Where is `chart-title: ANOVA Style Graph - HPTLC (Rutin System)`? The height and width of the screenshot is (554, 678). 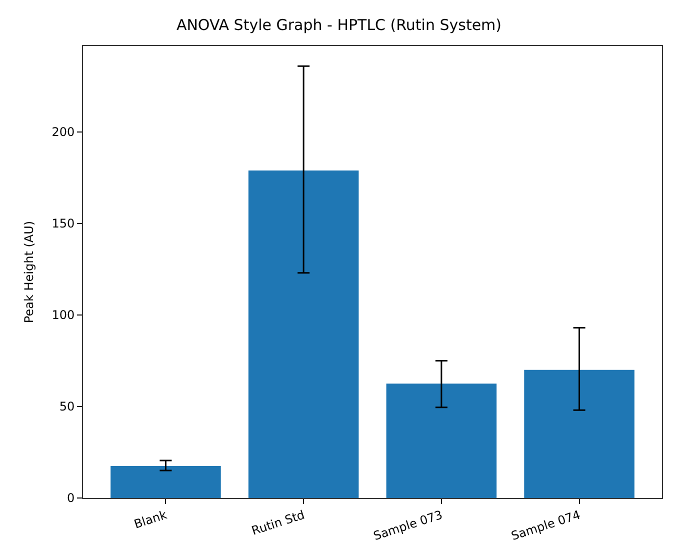
chart-title: ANOVA Style Graph - HPTLC (Rutin System) is located at coordinates (339, 25).